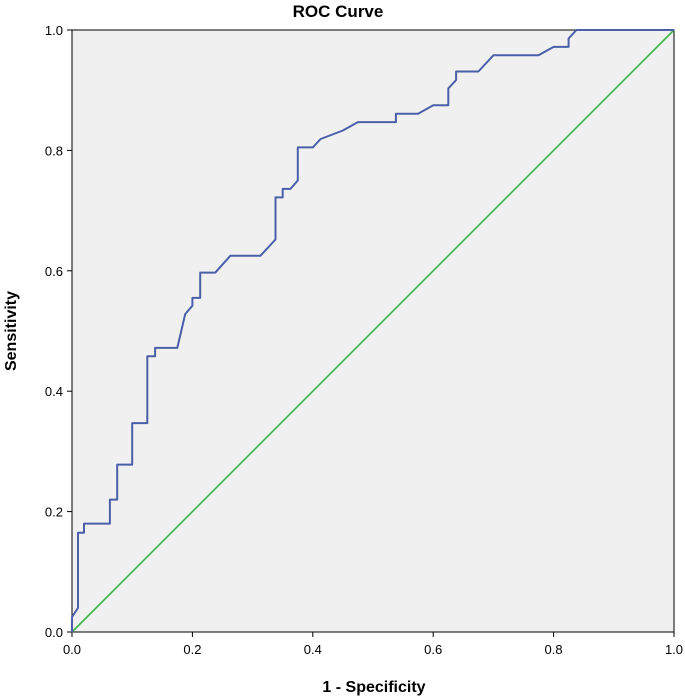  I want to click on x-tick-label: 1.0, so click(674, 649).